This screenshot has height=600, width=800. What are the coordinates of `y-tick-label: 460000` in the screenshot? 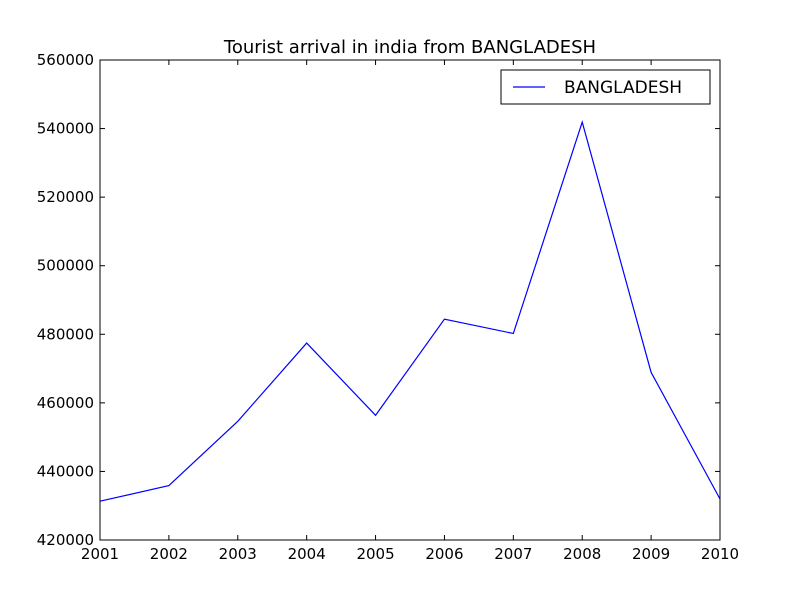 It's located at (65, 403).